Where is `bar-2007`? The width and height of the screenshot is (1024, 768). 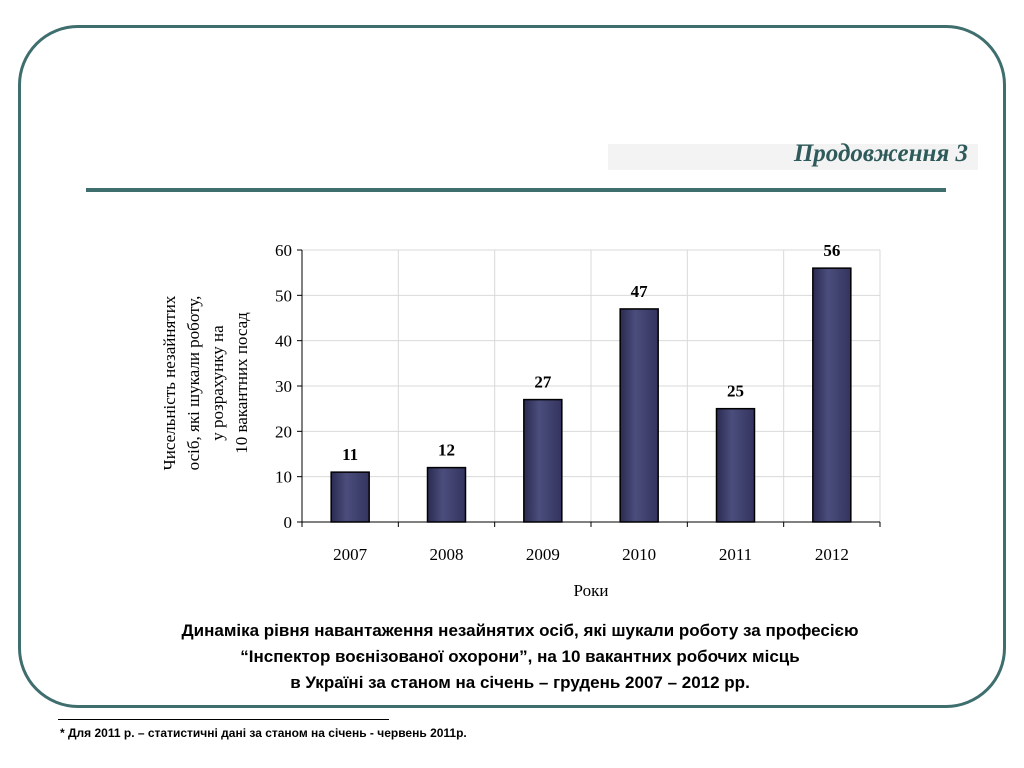
bar-2007 is located at coordinates (350, 497).